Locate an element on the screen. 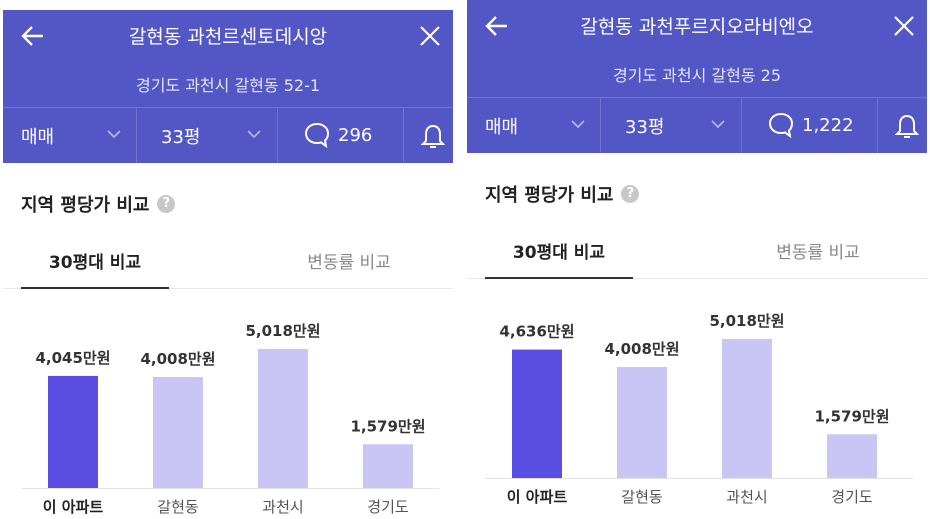  address: 경기도 과천시 갈현동 52-1 is located at coordinates (228, 85).